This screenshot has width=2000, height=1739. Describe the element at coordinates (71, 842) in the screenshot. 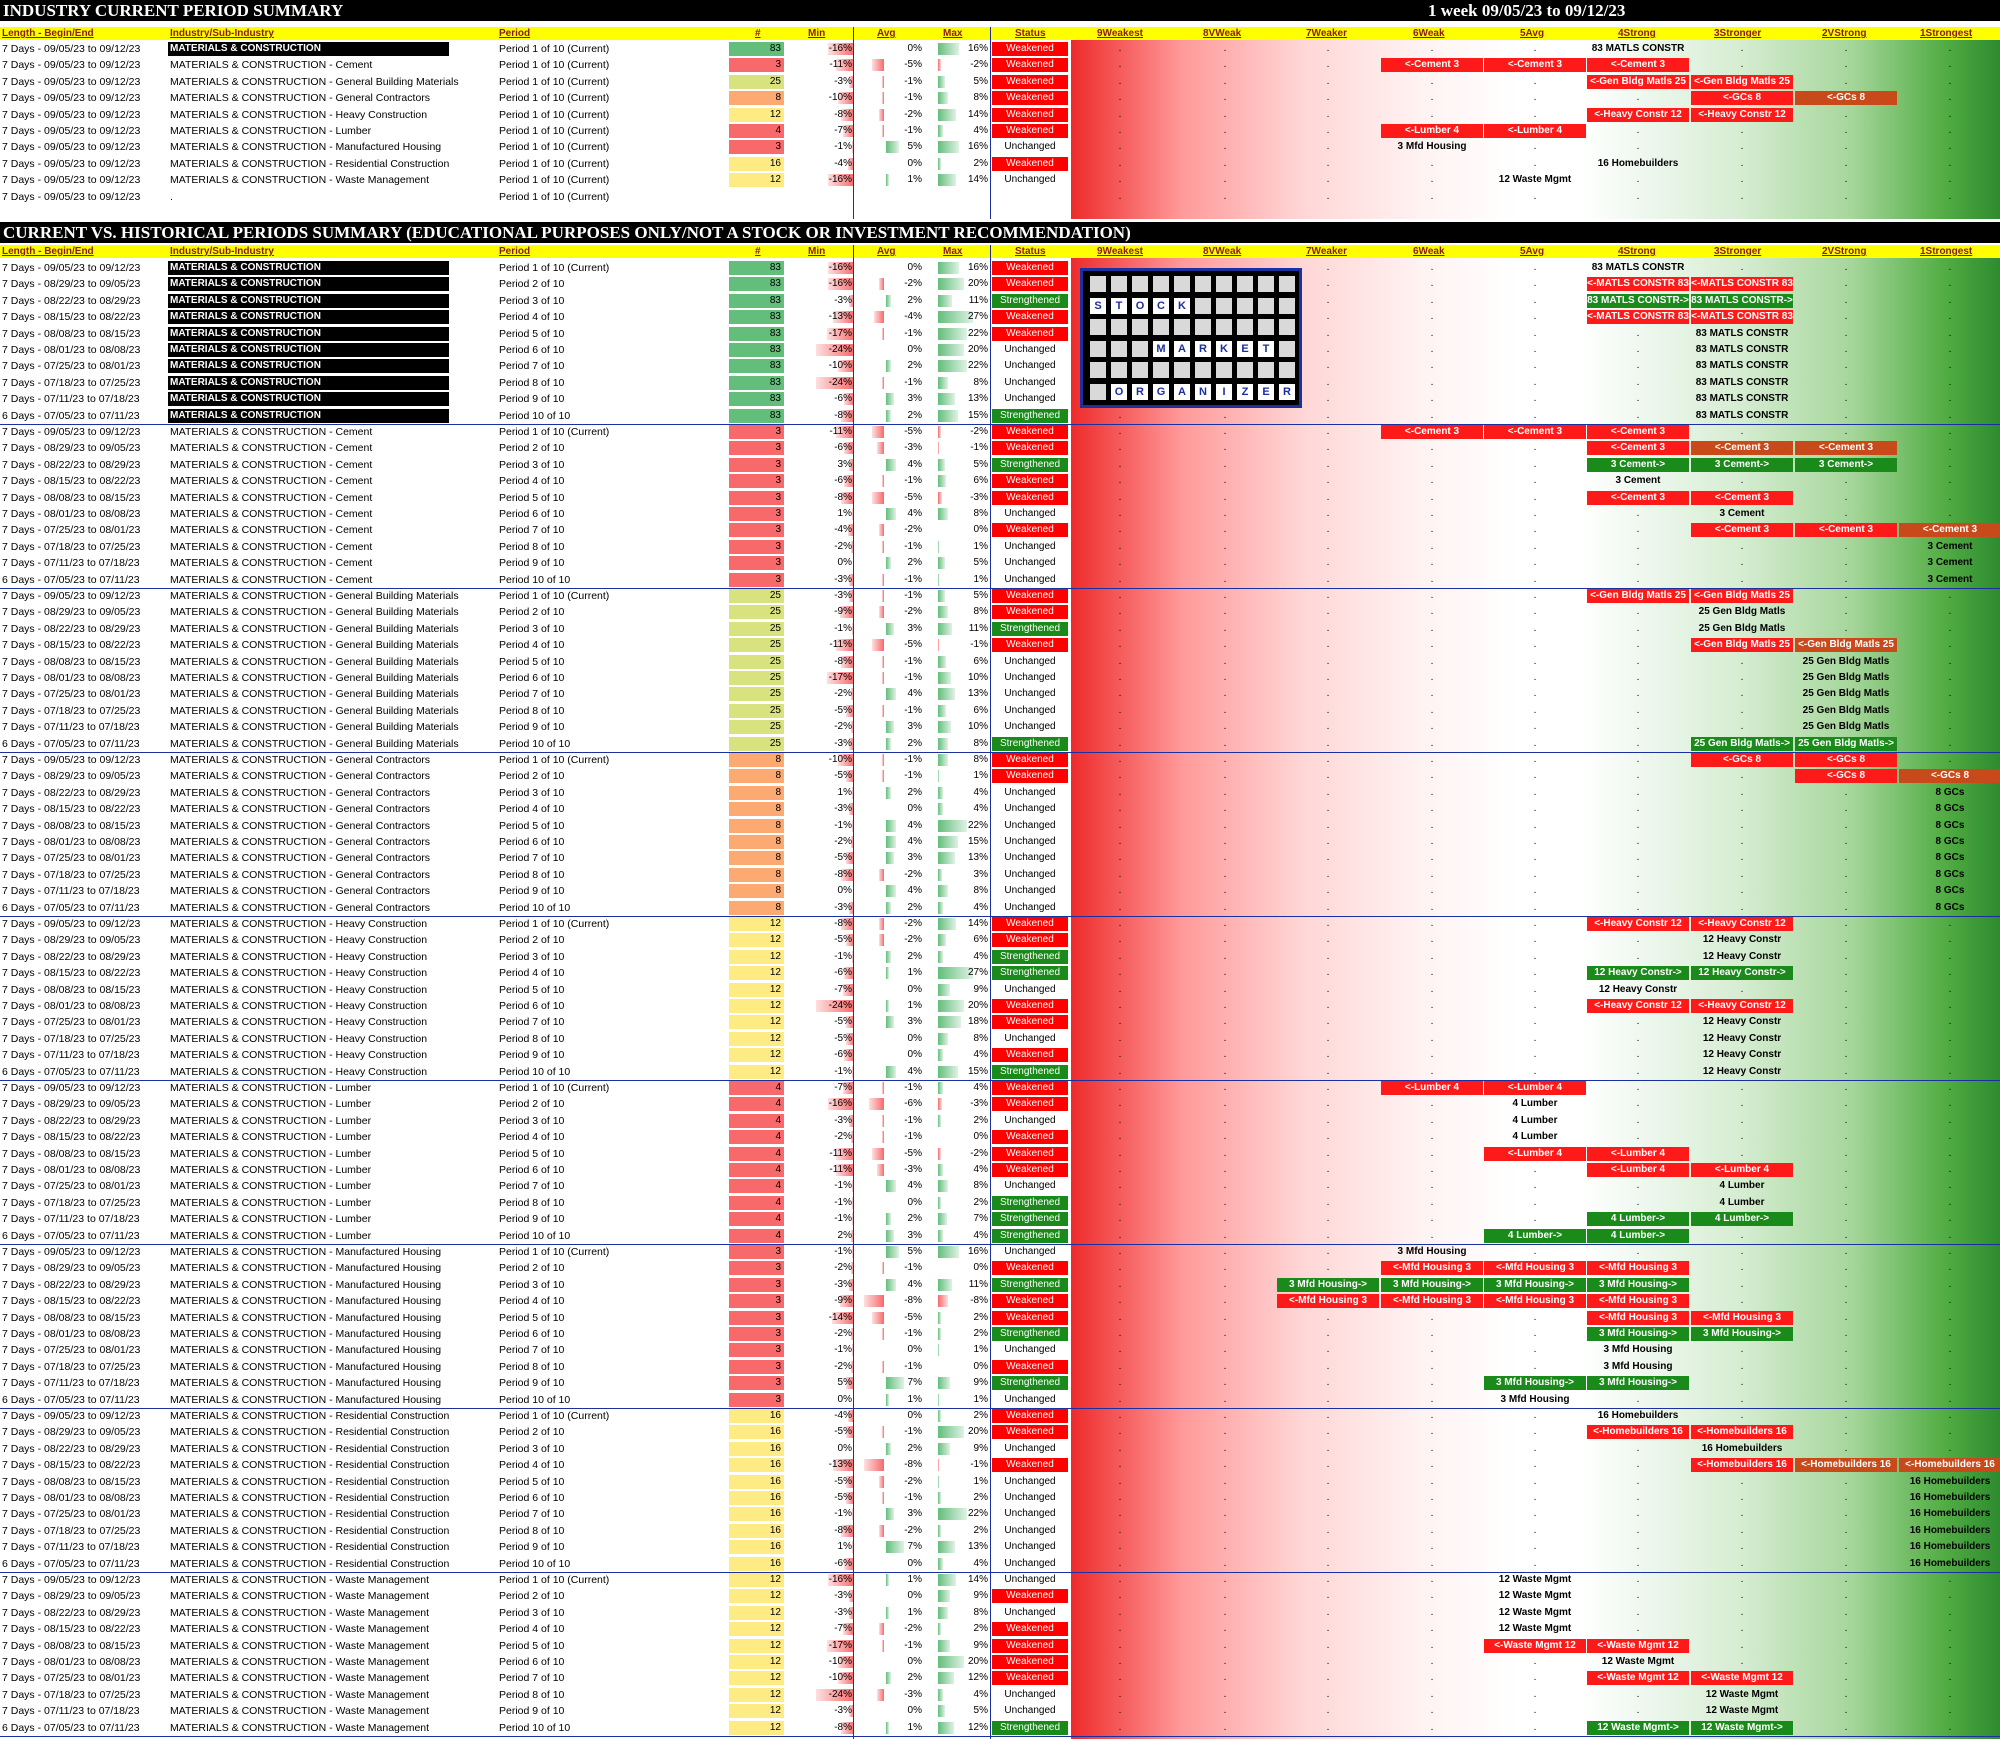

I see `length-cell: 7 Days - 08/01/23 to 08/08/23` at that location.